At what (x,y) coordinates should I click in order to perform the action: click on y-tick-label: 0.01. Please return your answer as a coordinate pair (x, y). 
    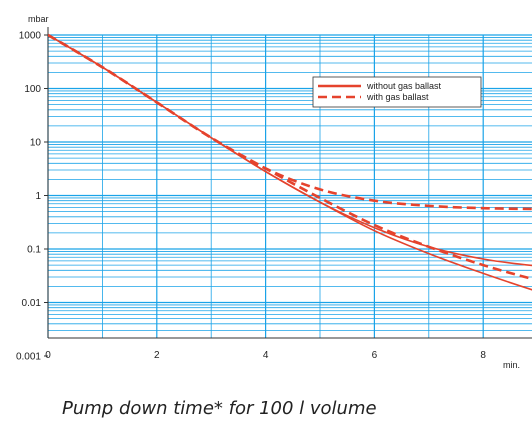
    Looking at the image, I should click on (32, 303).